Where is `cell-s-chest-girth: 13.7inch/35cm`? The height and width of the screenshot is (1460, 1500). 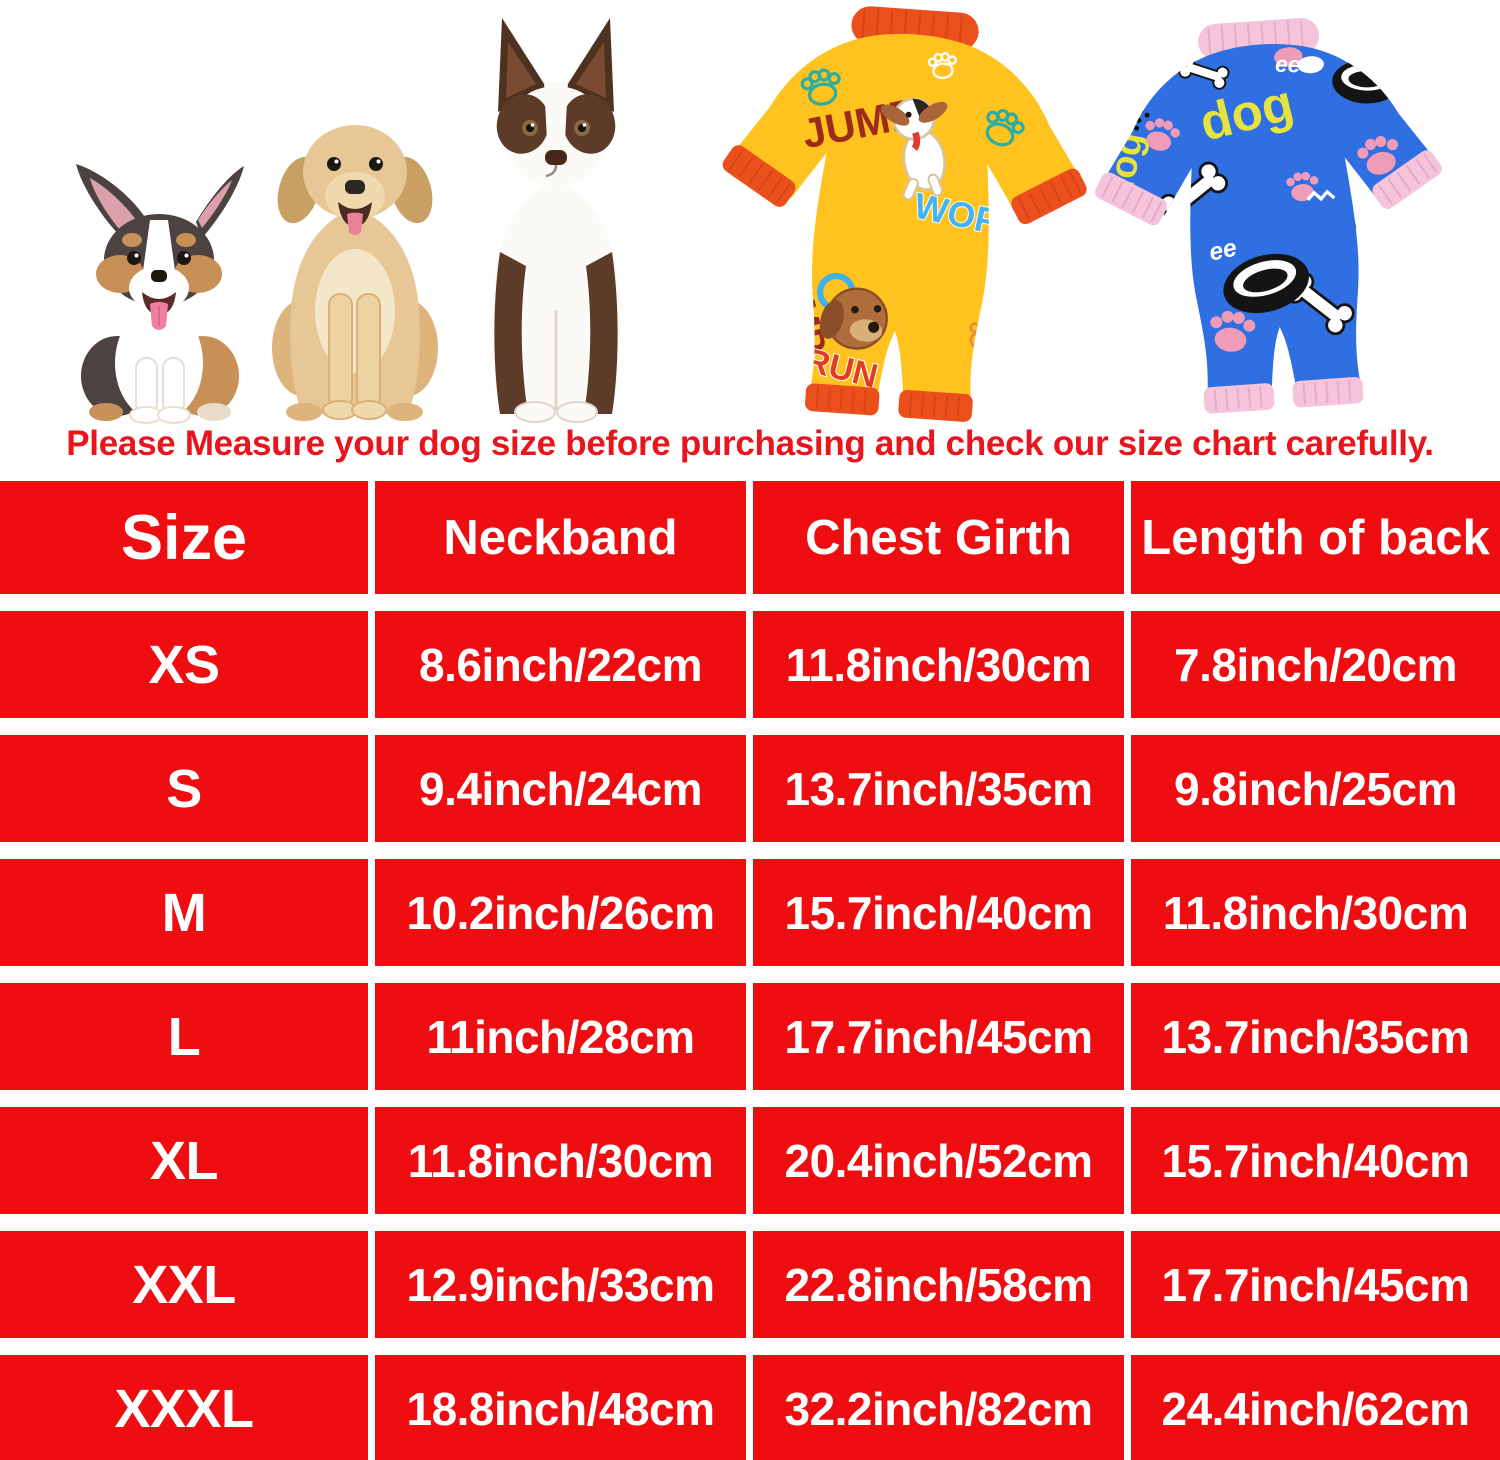
cell-s-chest-girth: 13.7inch/35cm is located at coordinates (938, 788).